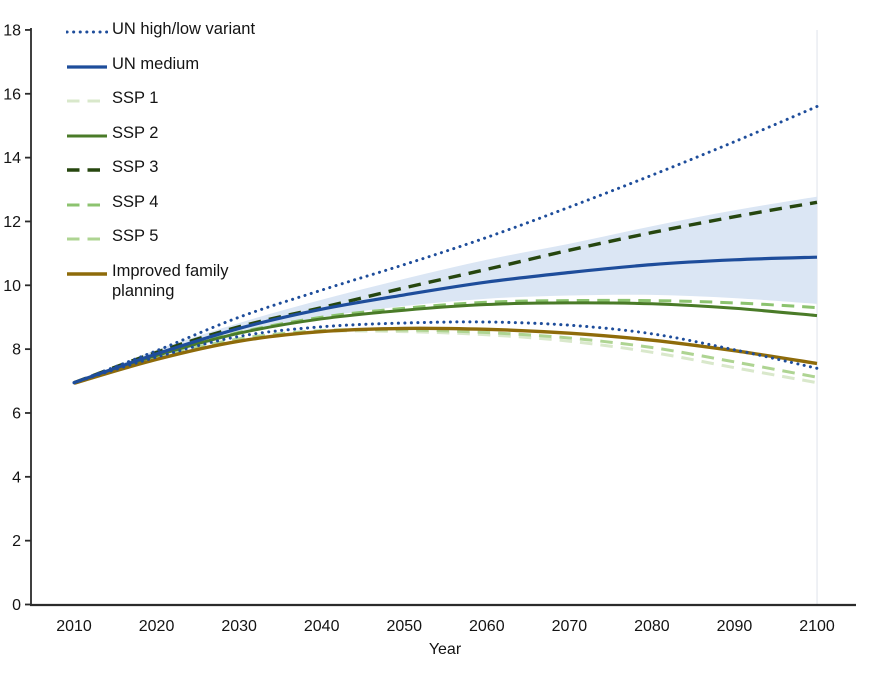  Describe the element at coordinates (87, 136) in the screenshot. I see `legend-swatch-ssp2` at that location.